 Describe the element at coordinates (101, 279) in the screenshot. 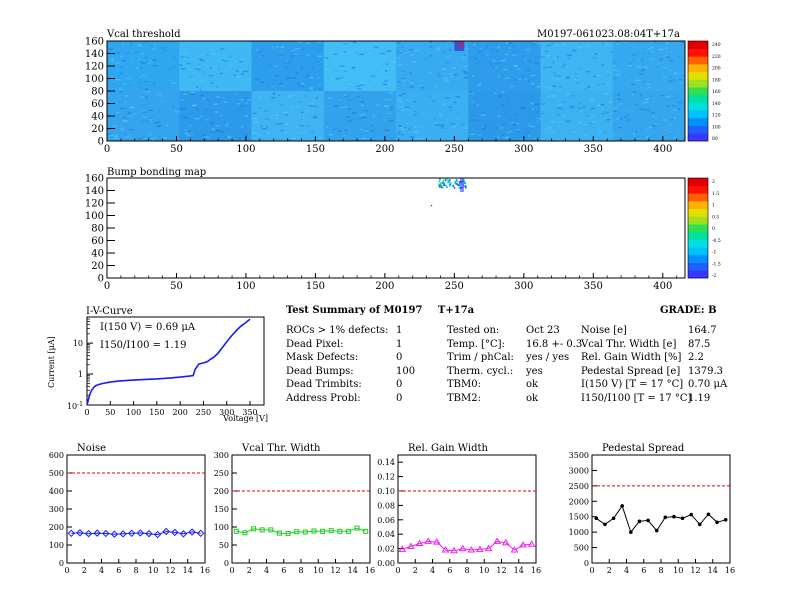

I see `y-tick-label: 0` at that location.